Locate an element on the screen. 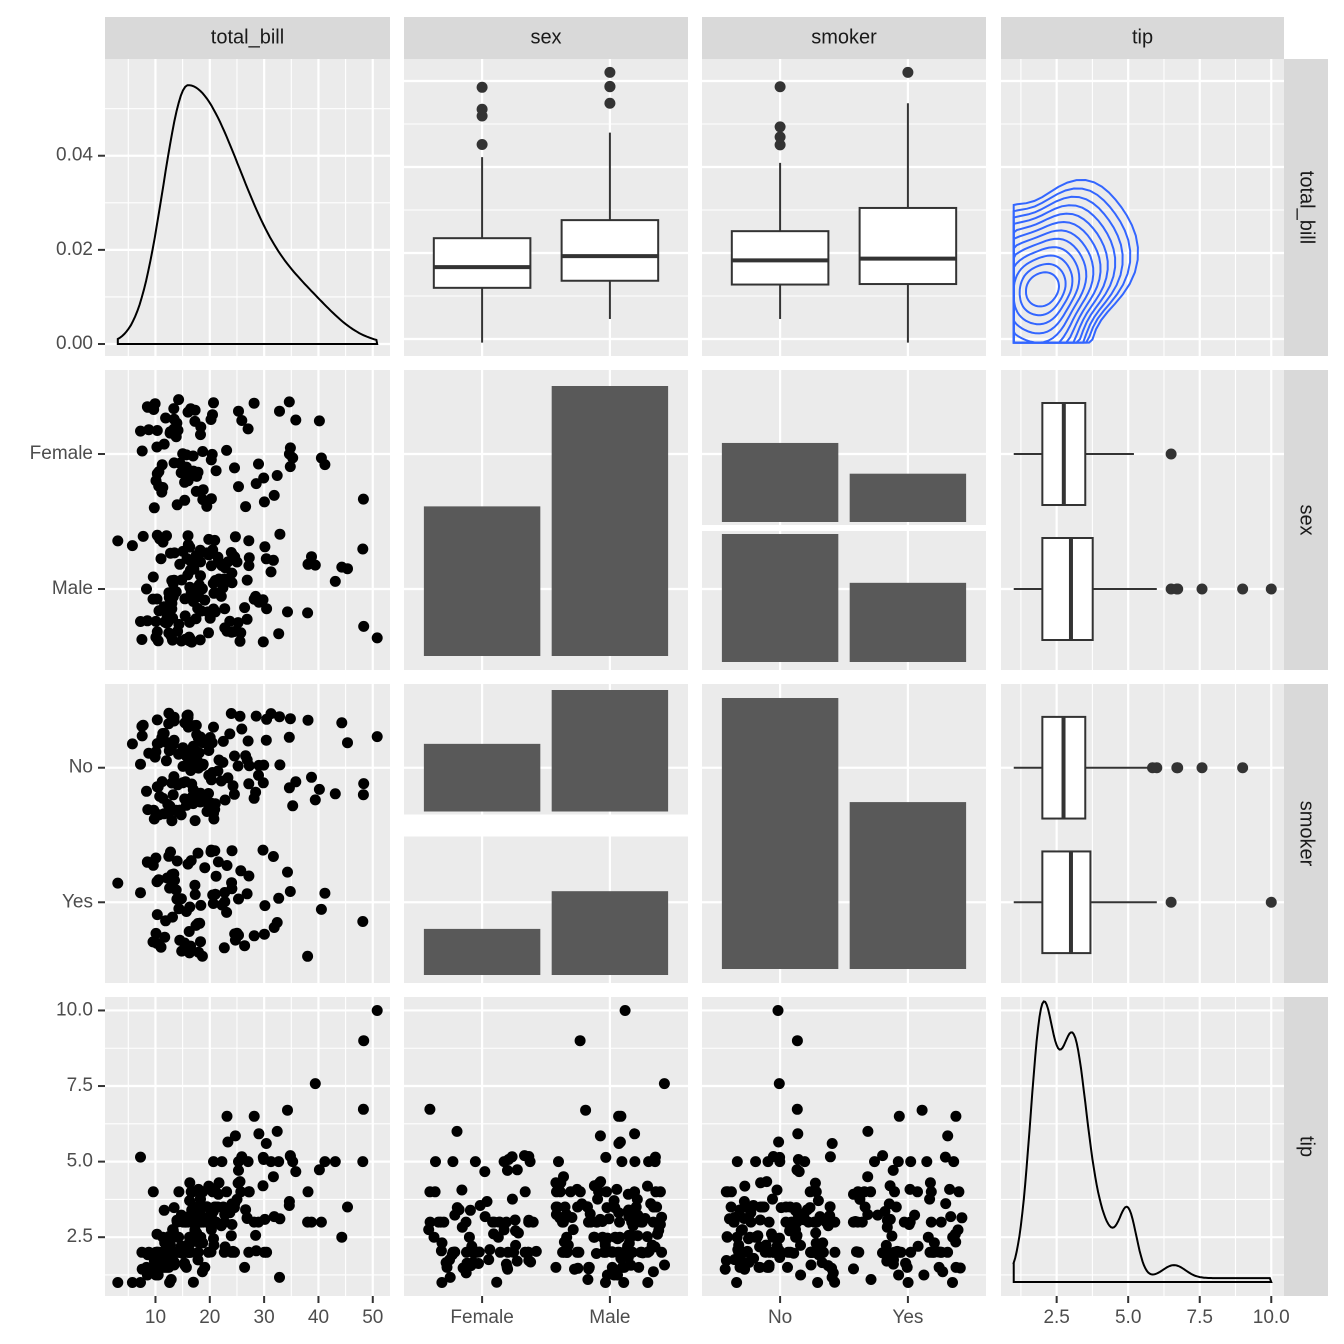 The image size is (1344, 1344). x-tick-label: No is located at coordinates (780, 1317).